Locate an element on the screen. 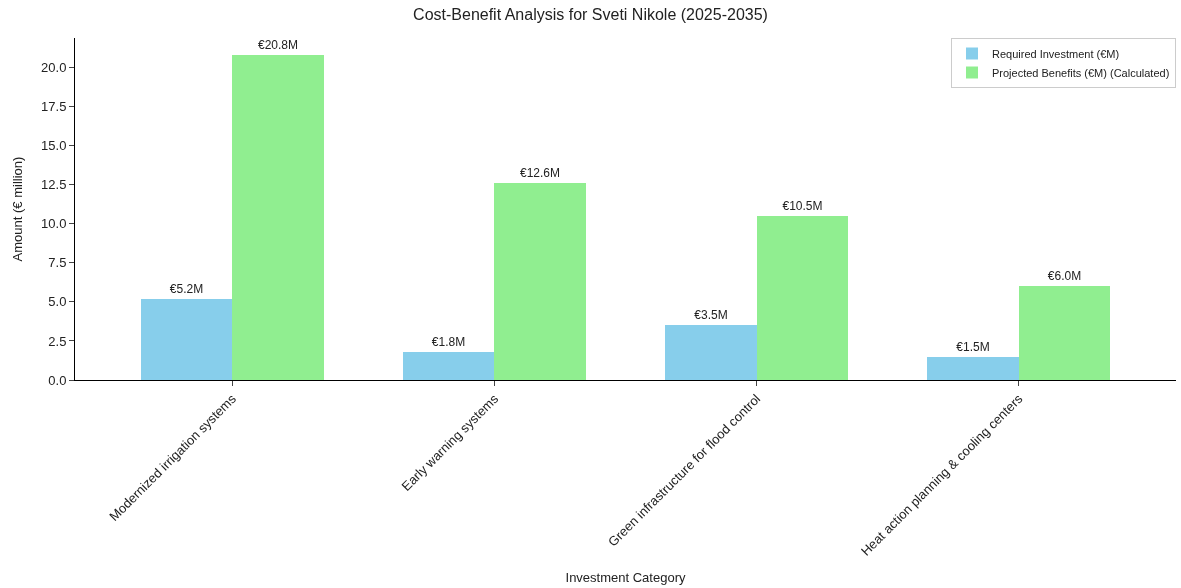  y-tick-label: 2.5 is located at coordinates (57, 341).